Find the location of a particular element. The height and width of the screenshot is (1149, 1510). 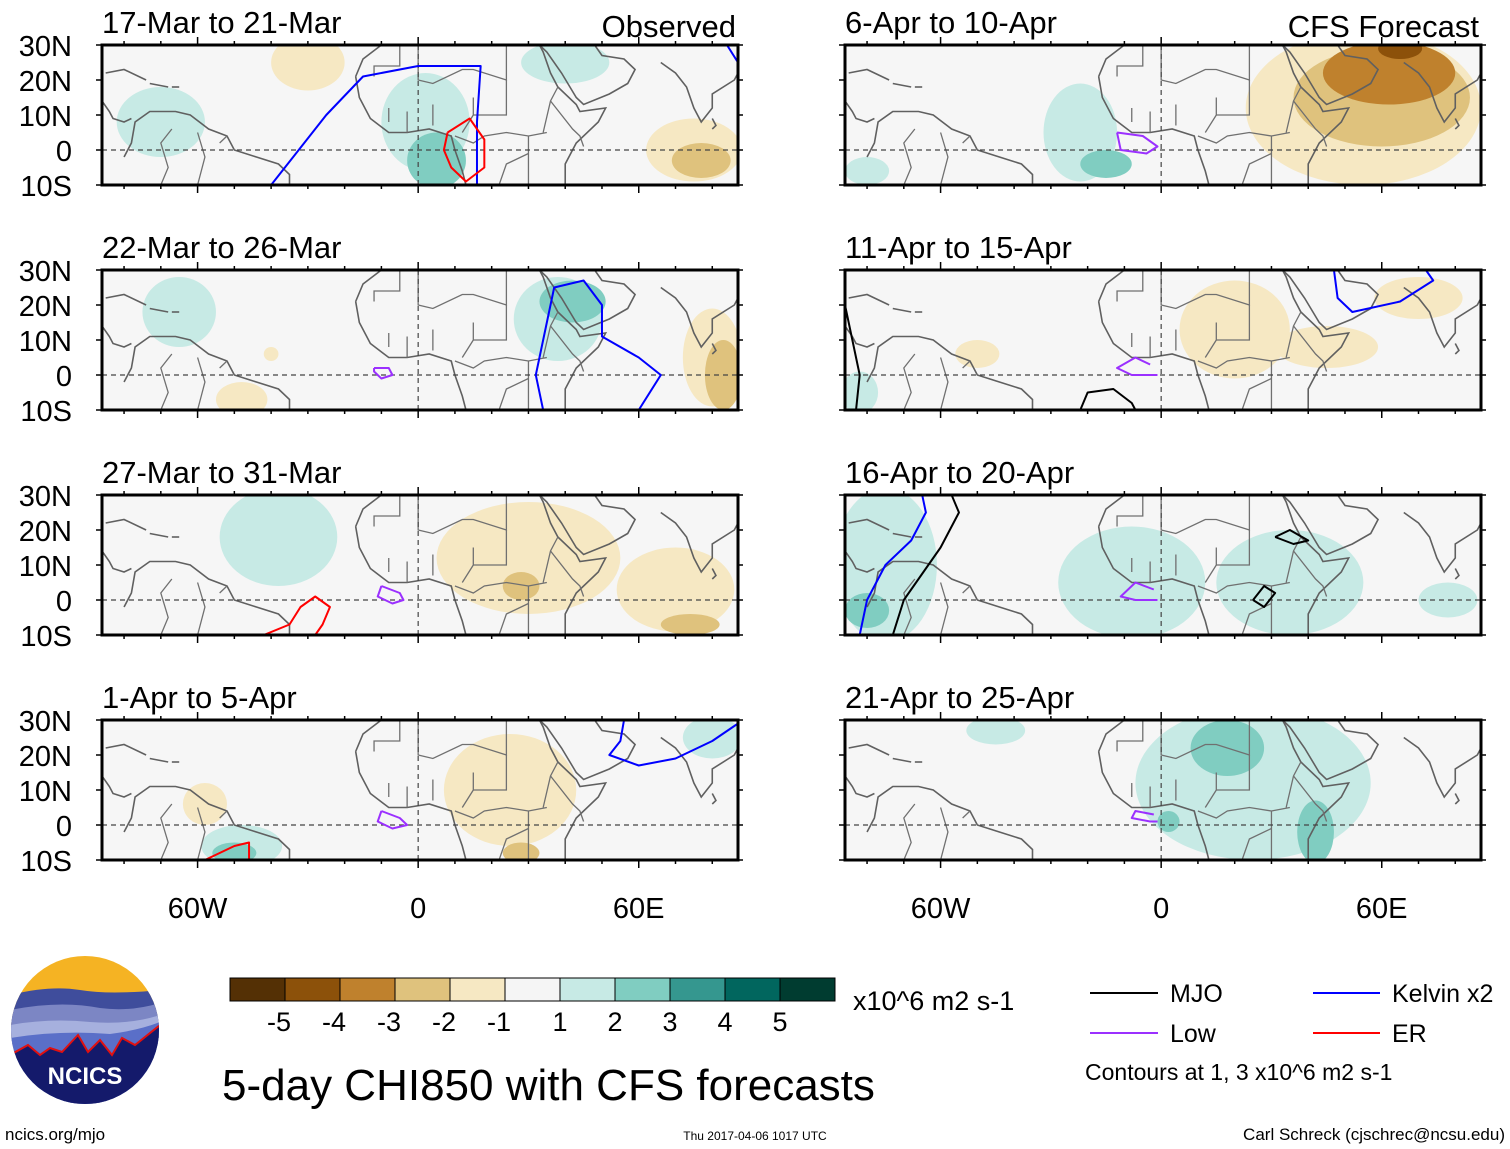

colorbar-tick-label: -4 is located at coordinates (334, 1022).